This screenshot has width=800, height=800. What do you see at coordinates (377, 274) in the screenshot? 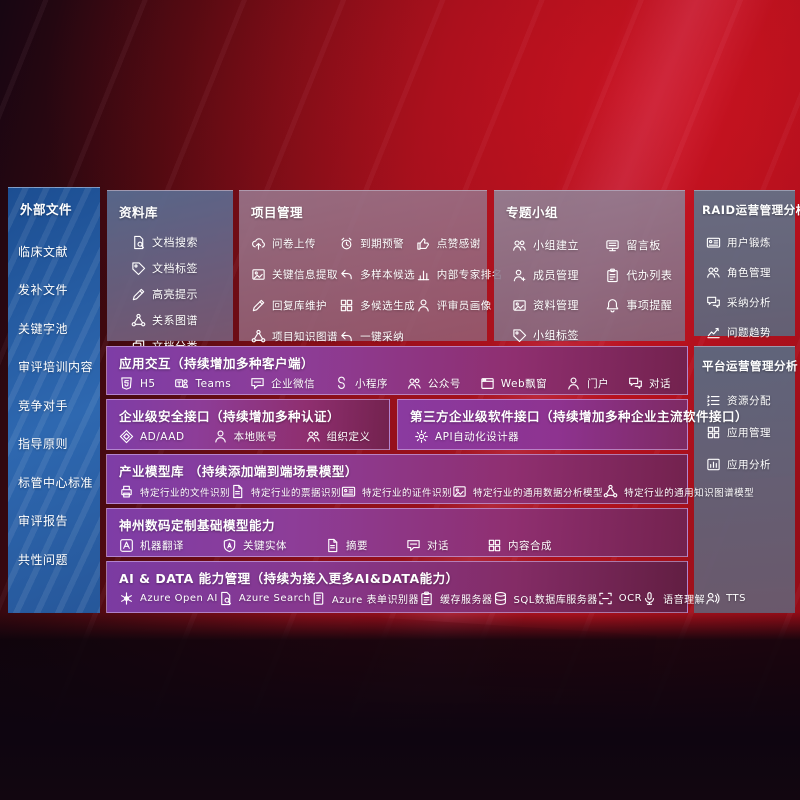
I see `list-item: 多样本候选` at bounding box center [377, 274].